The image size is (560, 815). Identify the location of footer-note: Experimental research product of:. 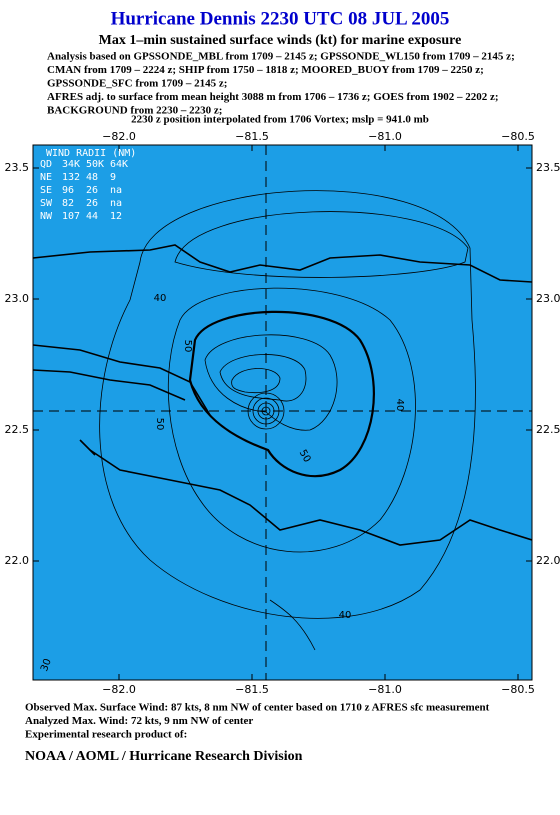
(106, 735).